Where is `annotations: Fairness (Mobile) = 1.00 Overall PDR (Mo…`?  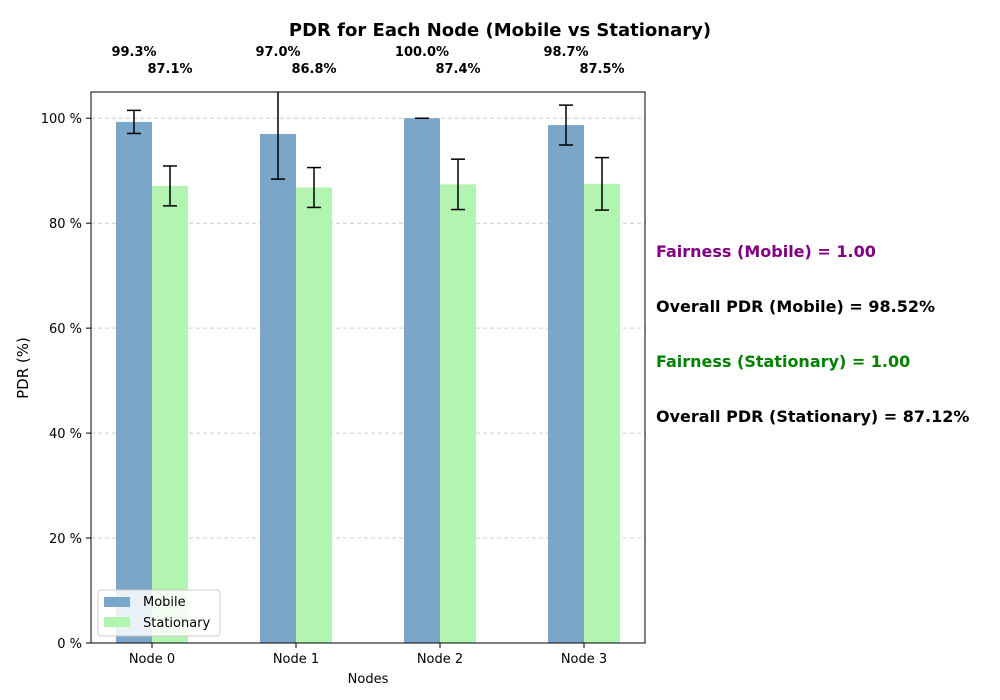
annotations: Fairness (Mobile) = 1.00 Overall PDR (Mo… is located at coordinates (812, 334).